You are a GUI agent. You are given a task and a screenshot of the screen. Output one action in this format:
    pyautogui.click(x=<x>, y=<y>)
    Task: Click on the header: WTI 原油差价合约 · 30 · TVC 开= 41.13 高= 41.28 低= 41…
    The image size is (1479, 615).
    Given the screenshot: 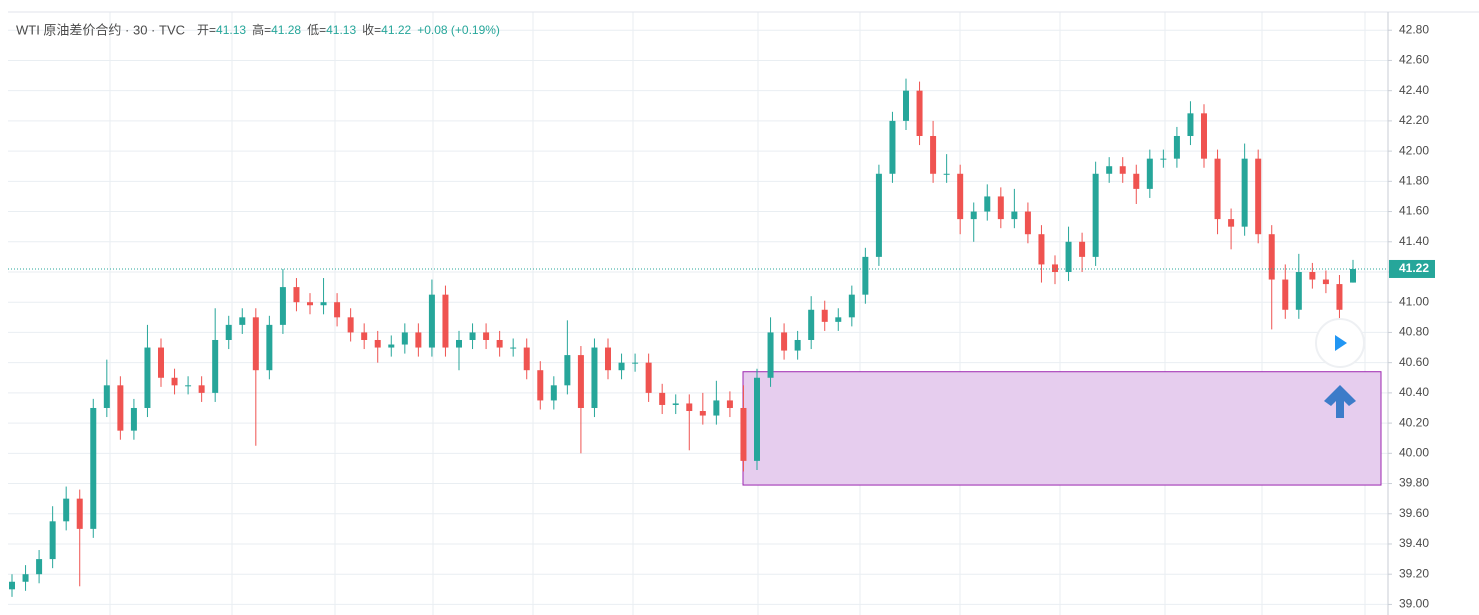 What is the action you would take?
    pyautogui.click(x=258, y=29)
    